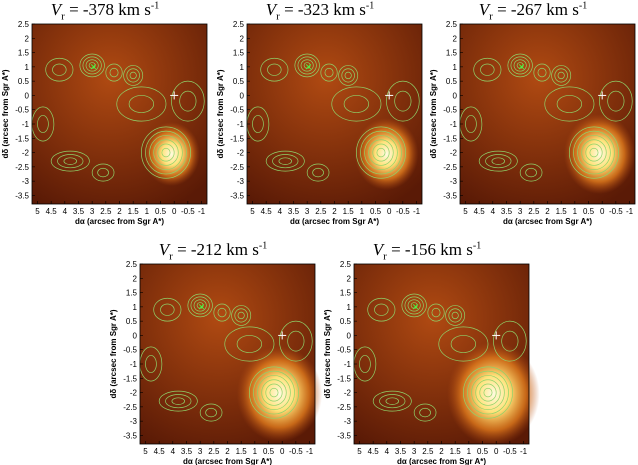 Image resolution: width=638 pixels, height=465 pixels. What do you see at coordinates (241, 124) in the screenshot?
I see `y-tick-label: -1` at bounding box center [241, 124].